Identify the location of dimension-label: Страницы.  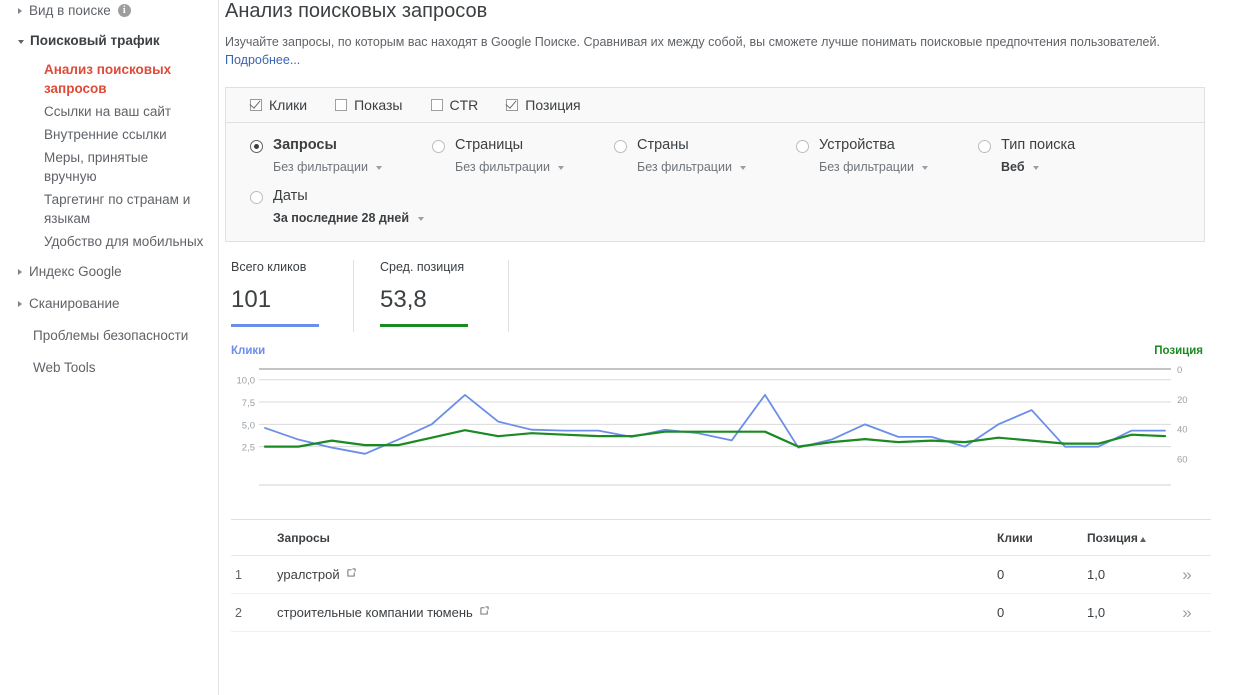
(489, 145).